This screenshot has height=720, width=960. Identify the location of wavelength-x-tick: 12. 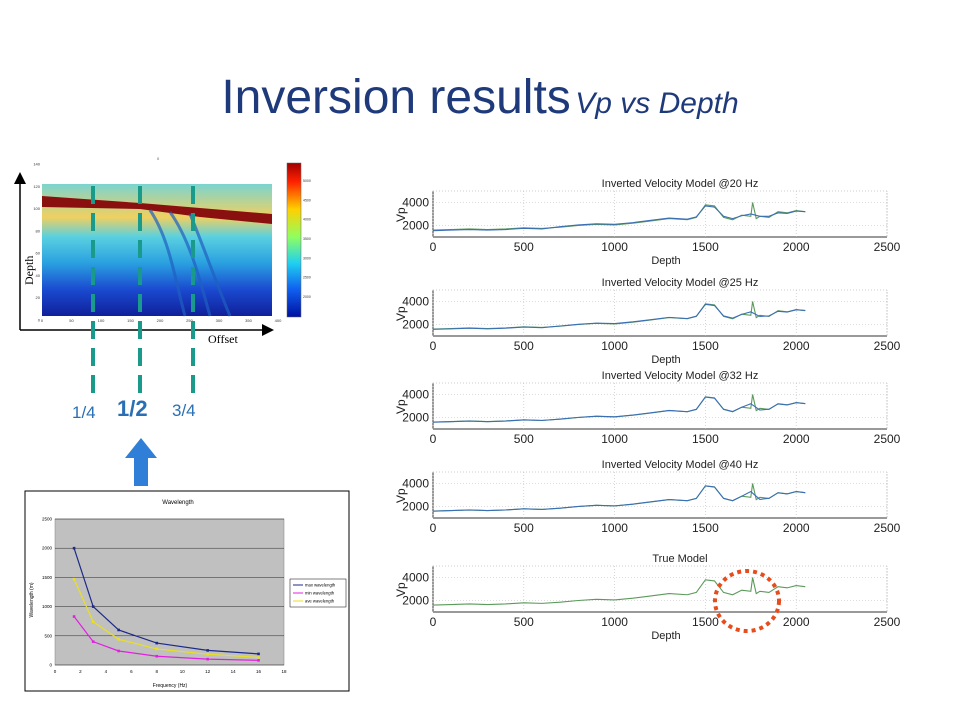
(208, 671).